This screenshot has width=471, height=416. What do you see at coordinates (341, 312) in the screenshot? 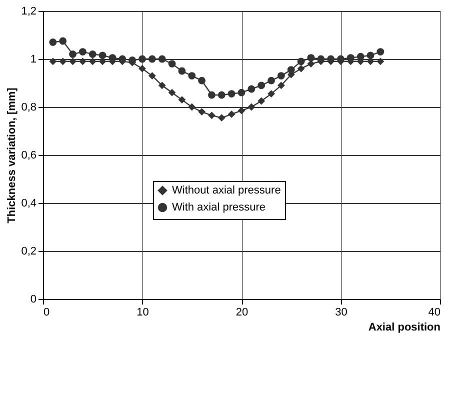
I see `x-tick-label: 30` at bounding box center [341, 312].